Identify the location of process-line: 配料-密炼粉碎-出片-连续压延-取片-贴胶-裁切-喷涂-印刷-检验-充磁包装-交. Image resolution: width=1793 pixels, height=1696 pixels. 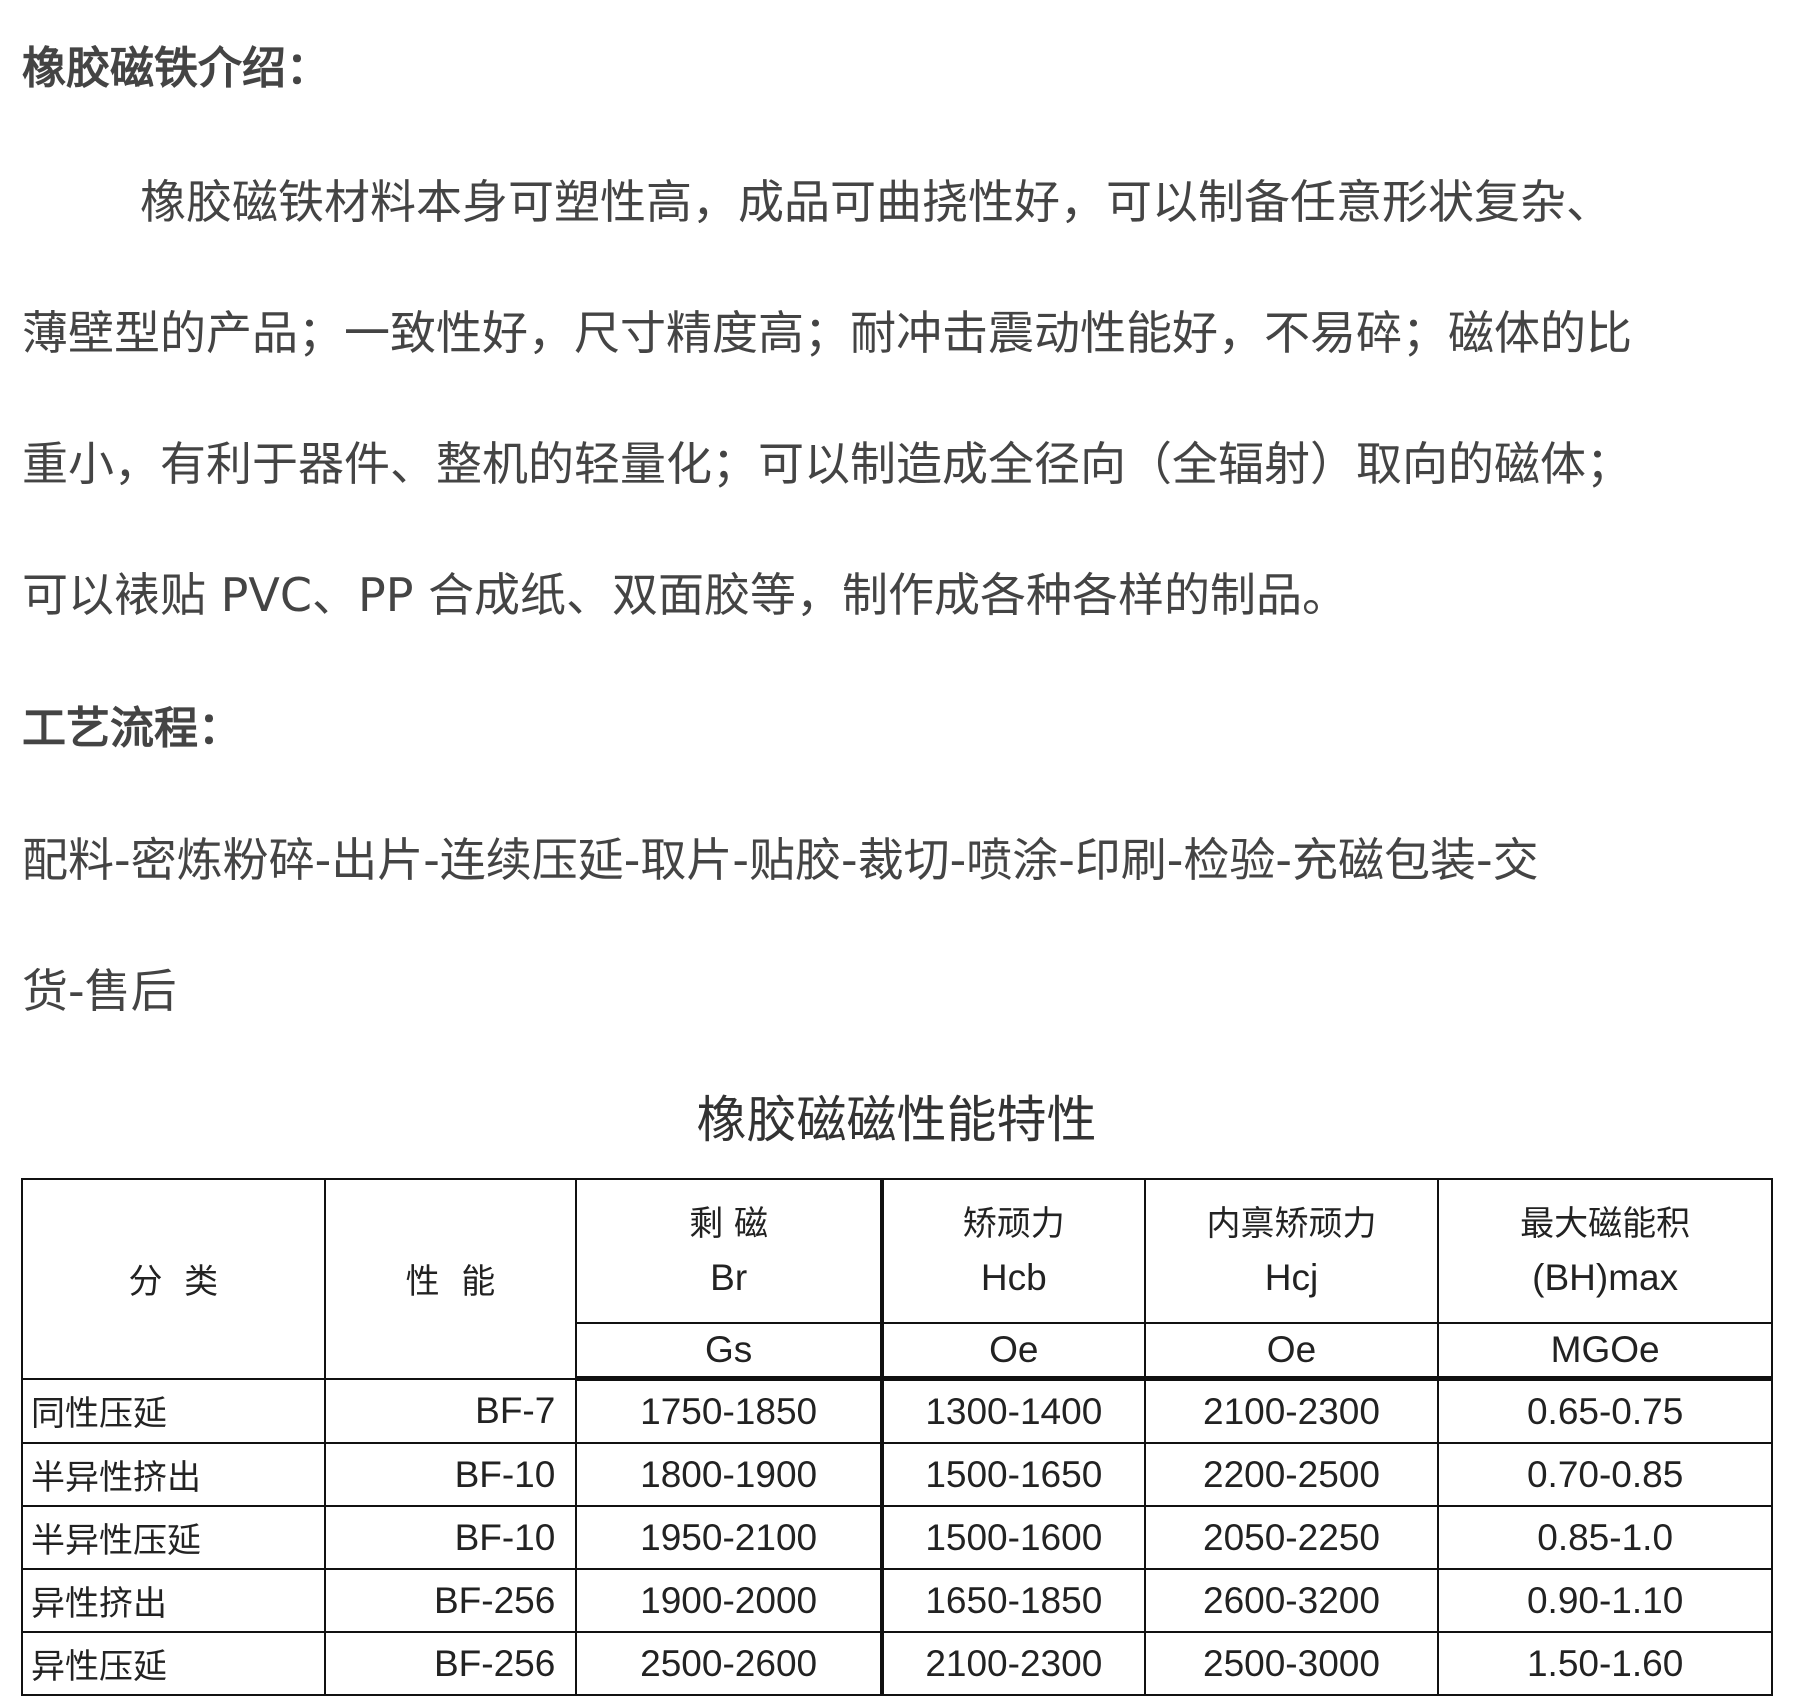
(780, 860).